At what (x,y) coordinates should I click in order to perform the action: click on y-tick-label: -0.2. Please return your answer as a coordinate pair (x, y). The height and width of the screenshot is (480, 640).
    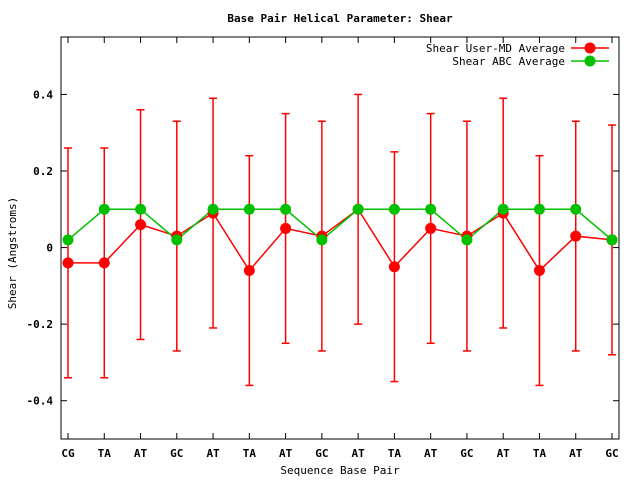
    Looking at the image, I should click on (40, 324).